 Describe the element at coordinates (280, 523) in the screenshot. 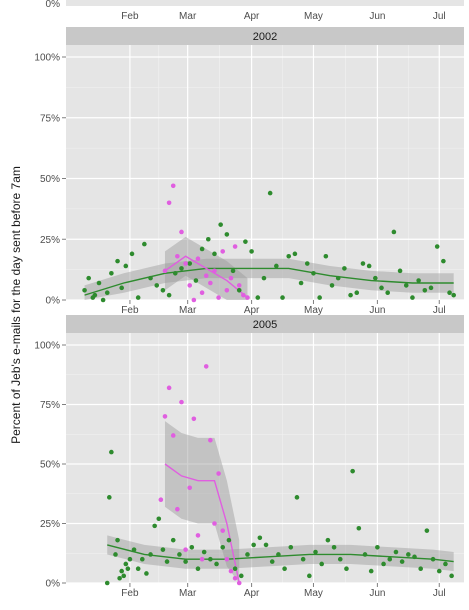

I see `trend-lines-2005` at that location.